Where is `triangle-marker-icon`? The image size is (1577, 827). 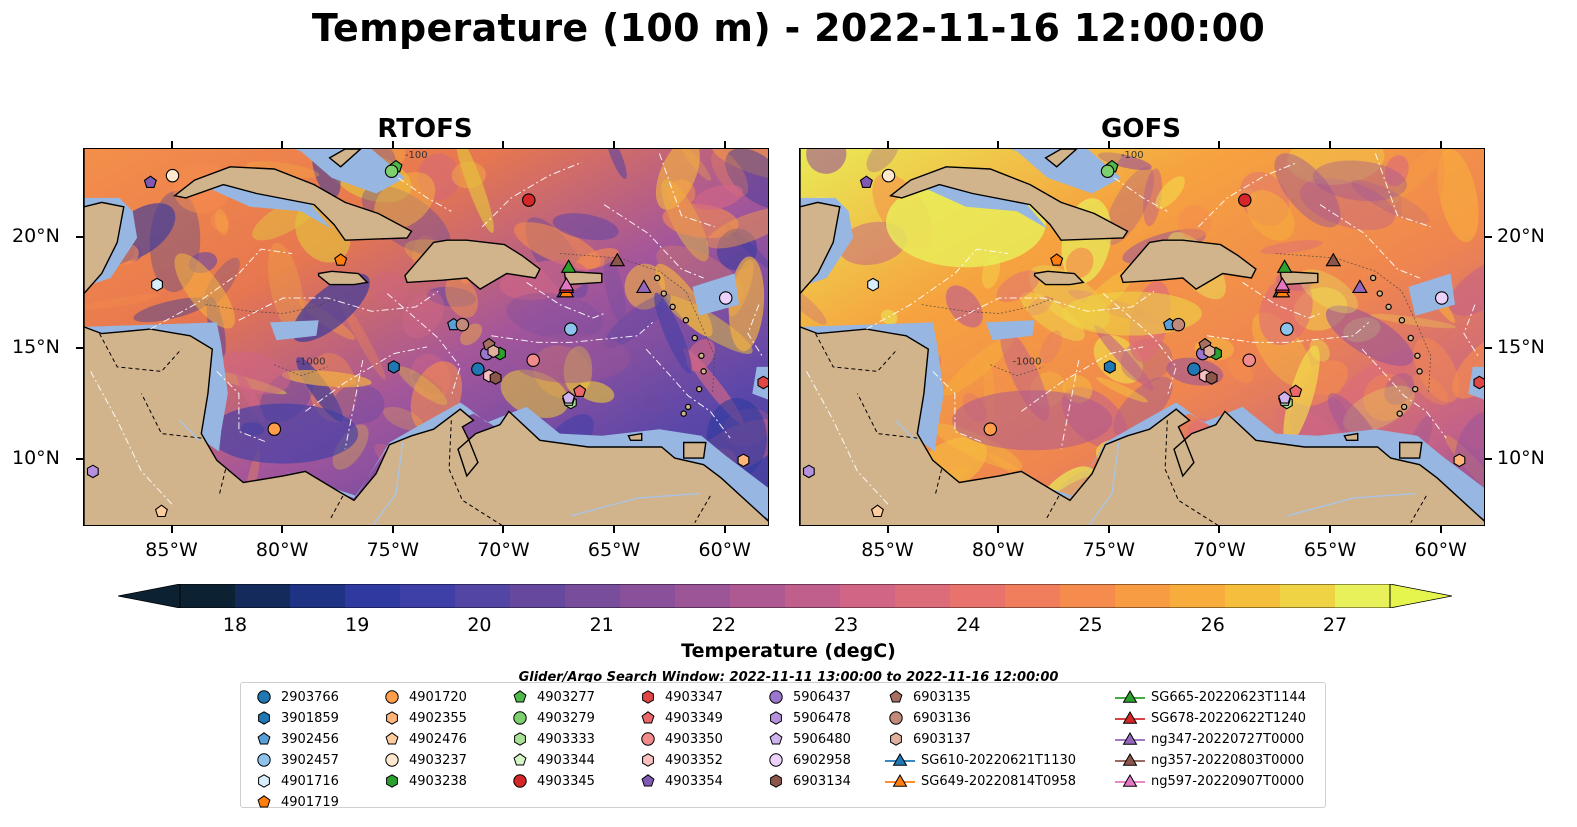
triangle-marker-icon is located at coordinates (900, 780).